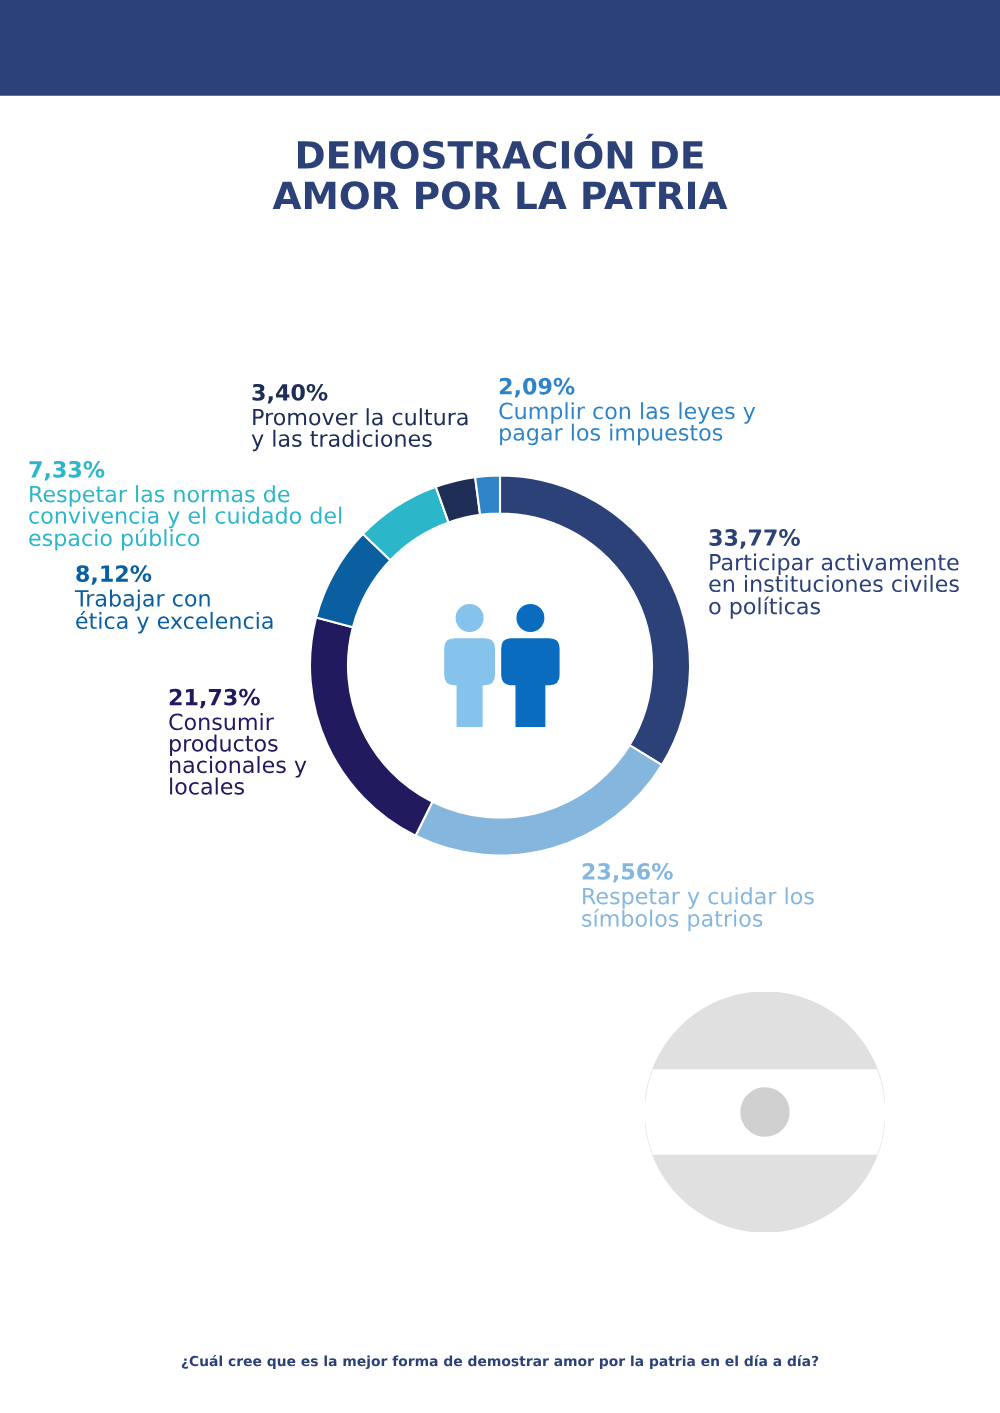  I want to click on slice-label: Respetar y cuidar los símbolos patrios, so click(698, 909).